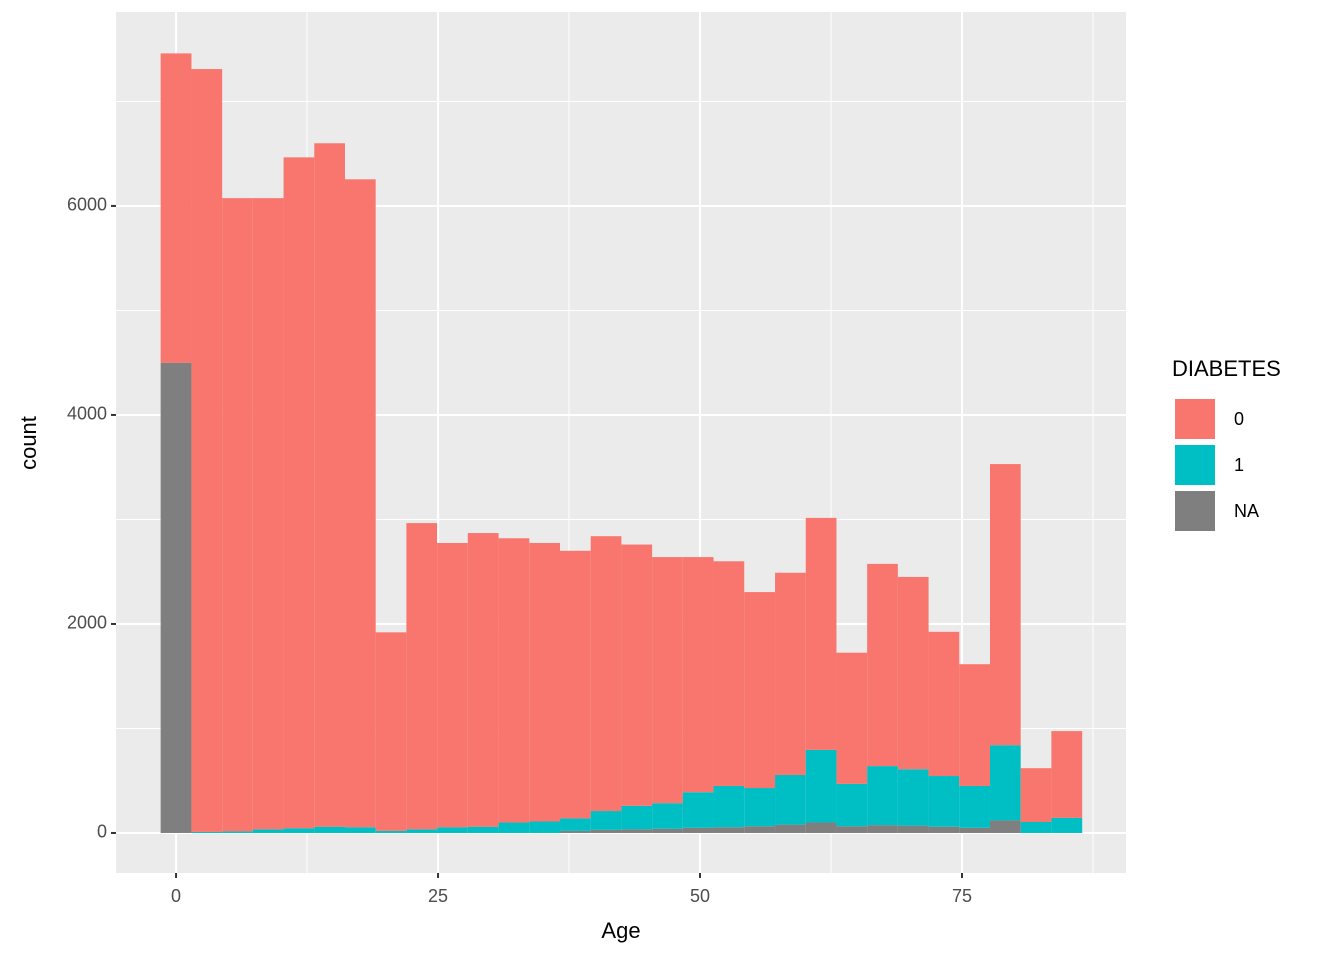 The image size is (1344, 960). What do you see at coordinates (87, 414) in the screenshot?
I see `y-tick-label: 4000` at bounding box center [87, 414].